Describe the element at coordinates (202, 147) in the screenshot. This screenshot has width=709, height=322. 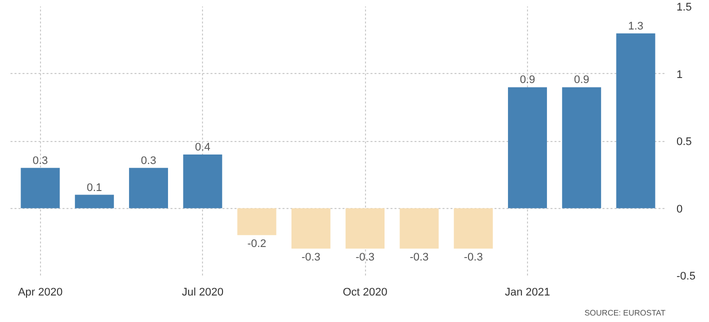
I see `data-label: 0.4` at that location.